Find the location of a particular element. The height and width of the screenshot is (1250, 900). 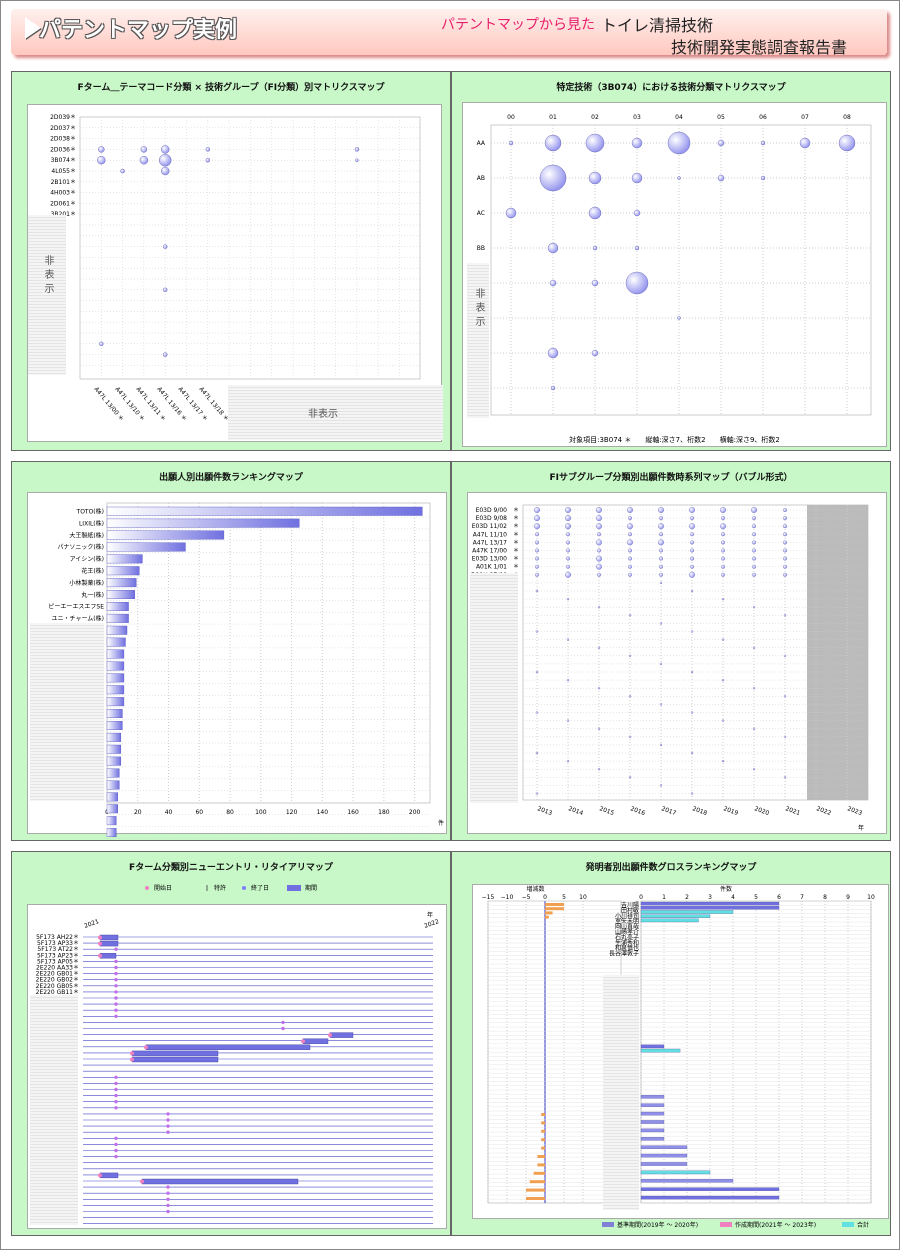

col-label: 01 is located at coordinates (553, 117).